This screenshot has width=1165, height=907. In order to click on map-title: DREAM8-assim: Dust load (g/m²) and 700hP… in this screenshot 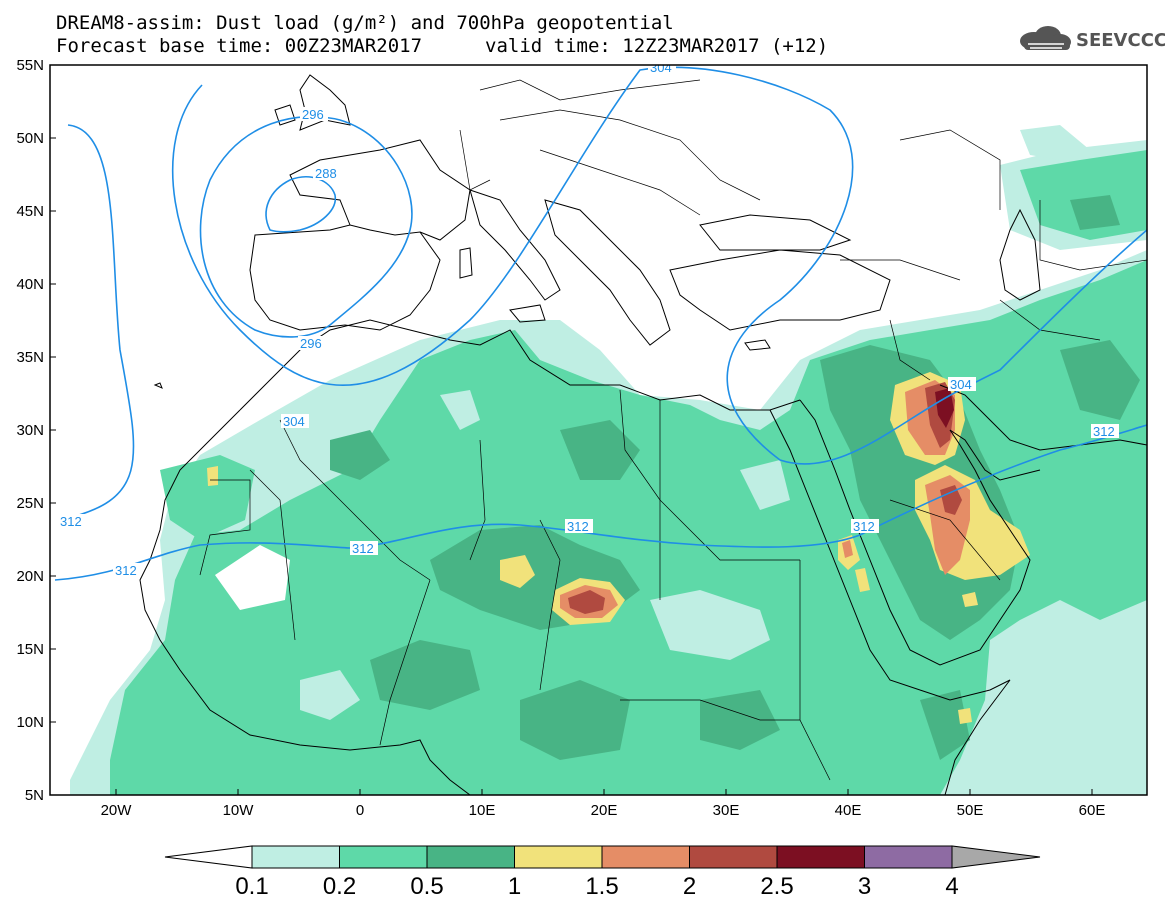, I will do `click(365, 23)`.